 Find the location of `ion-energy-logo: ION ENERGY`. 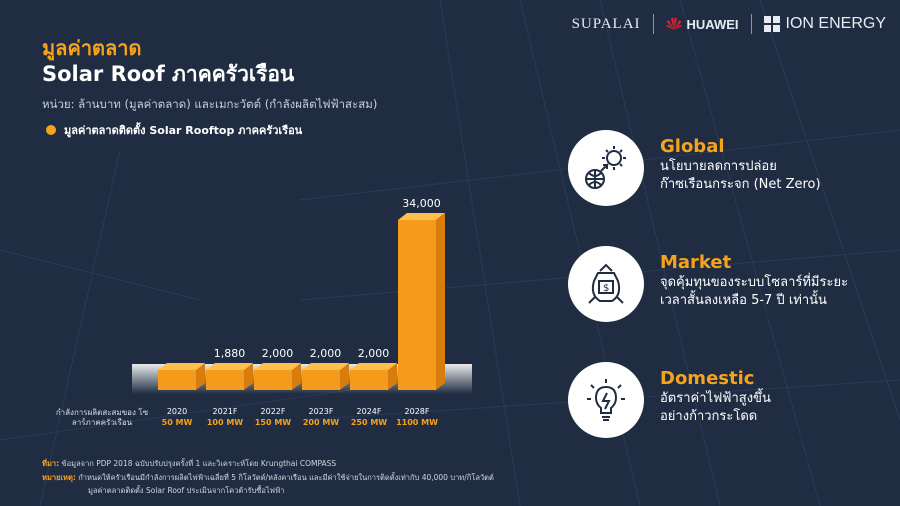

ion-energy-logo: ION ENERGY is located at coordinates (824, 24).